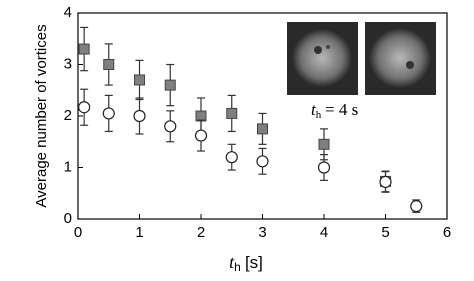  What do you see at coordinates (262, 232) in the screenshot?
I see `x-tick-label: 3` at bounding box center [262, 232].